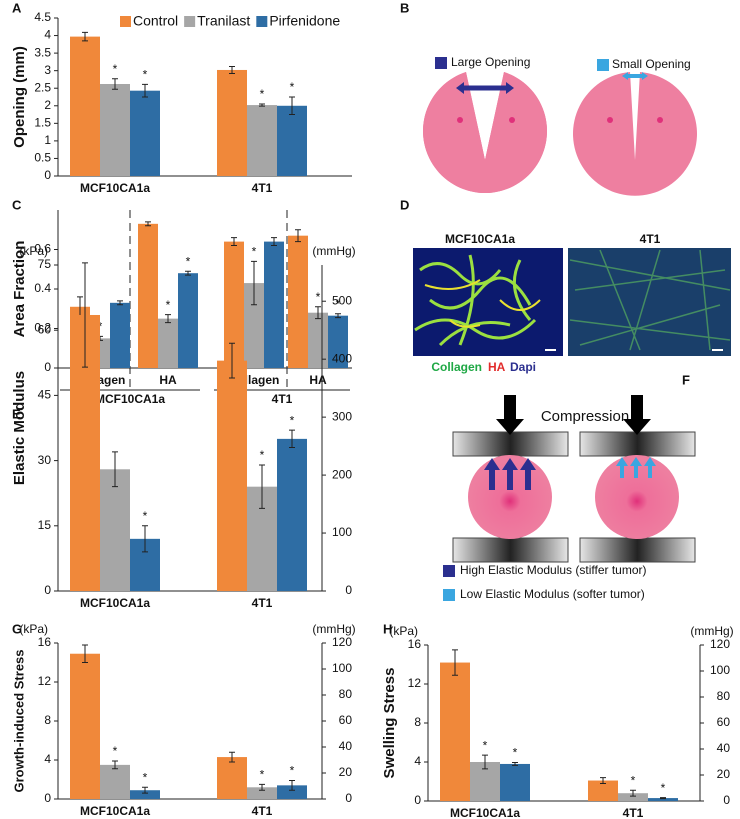 This screenshot has height=819, width=740. I want to click on panel-letter: E, so click(16, 413).